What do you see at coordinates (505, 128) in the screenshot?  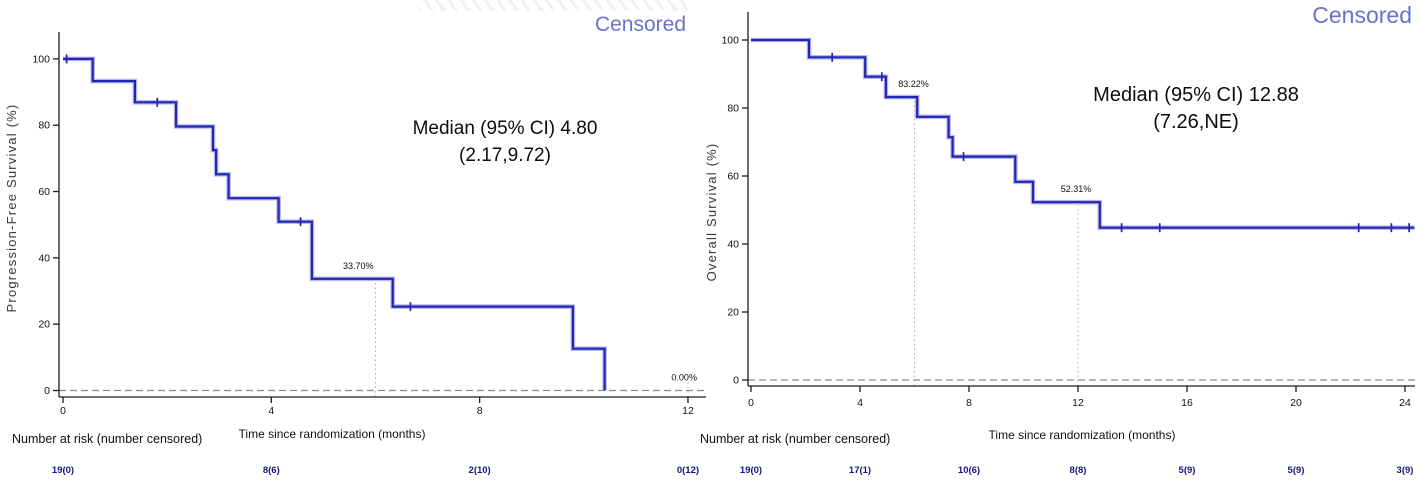 I see `pfs-median-annotation-line1: Median (95% CI) 4.80` at bounding box center [505, 128].